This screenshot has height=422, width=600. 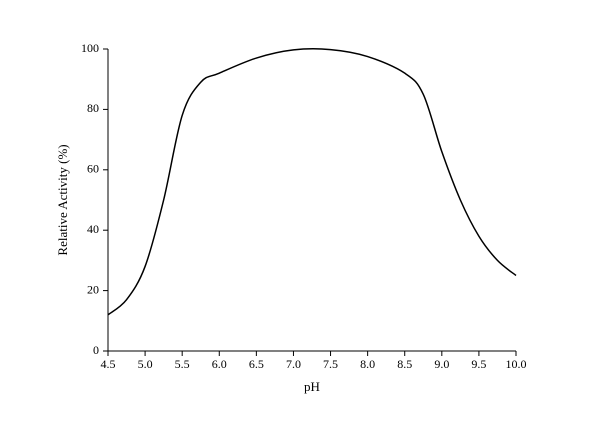 I want to click on x-tick-label: 9.5, so click(x=478, y=364).